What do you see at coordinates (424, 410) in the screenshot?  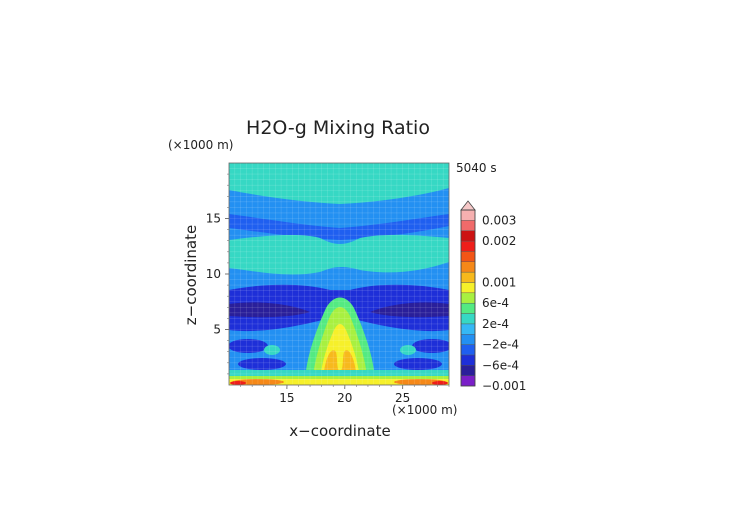 I see `x-unit-label: (×1000 m)` at bounding box center [424, 410].